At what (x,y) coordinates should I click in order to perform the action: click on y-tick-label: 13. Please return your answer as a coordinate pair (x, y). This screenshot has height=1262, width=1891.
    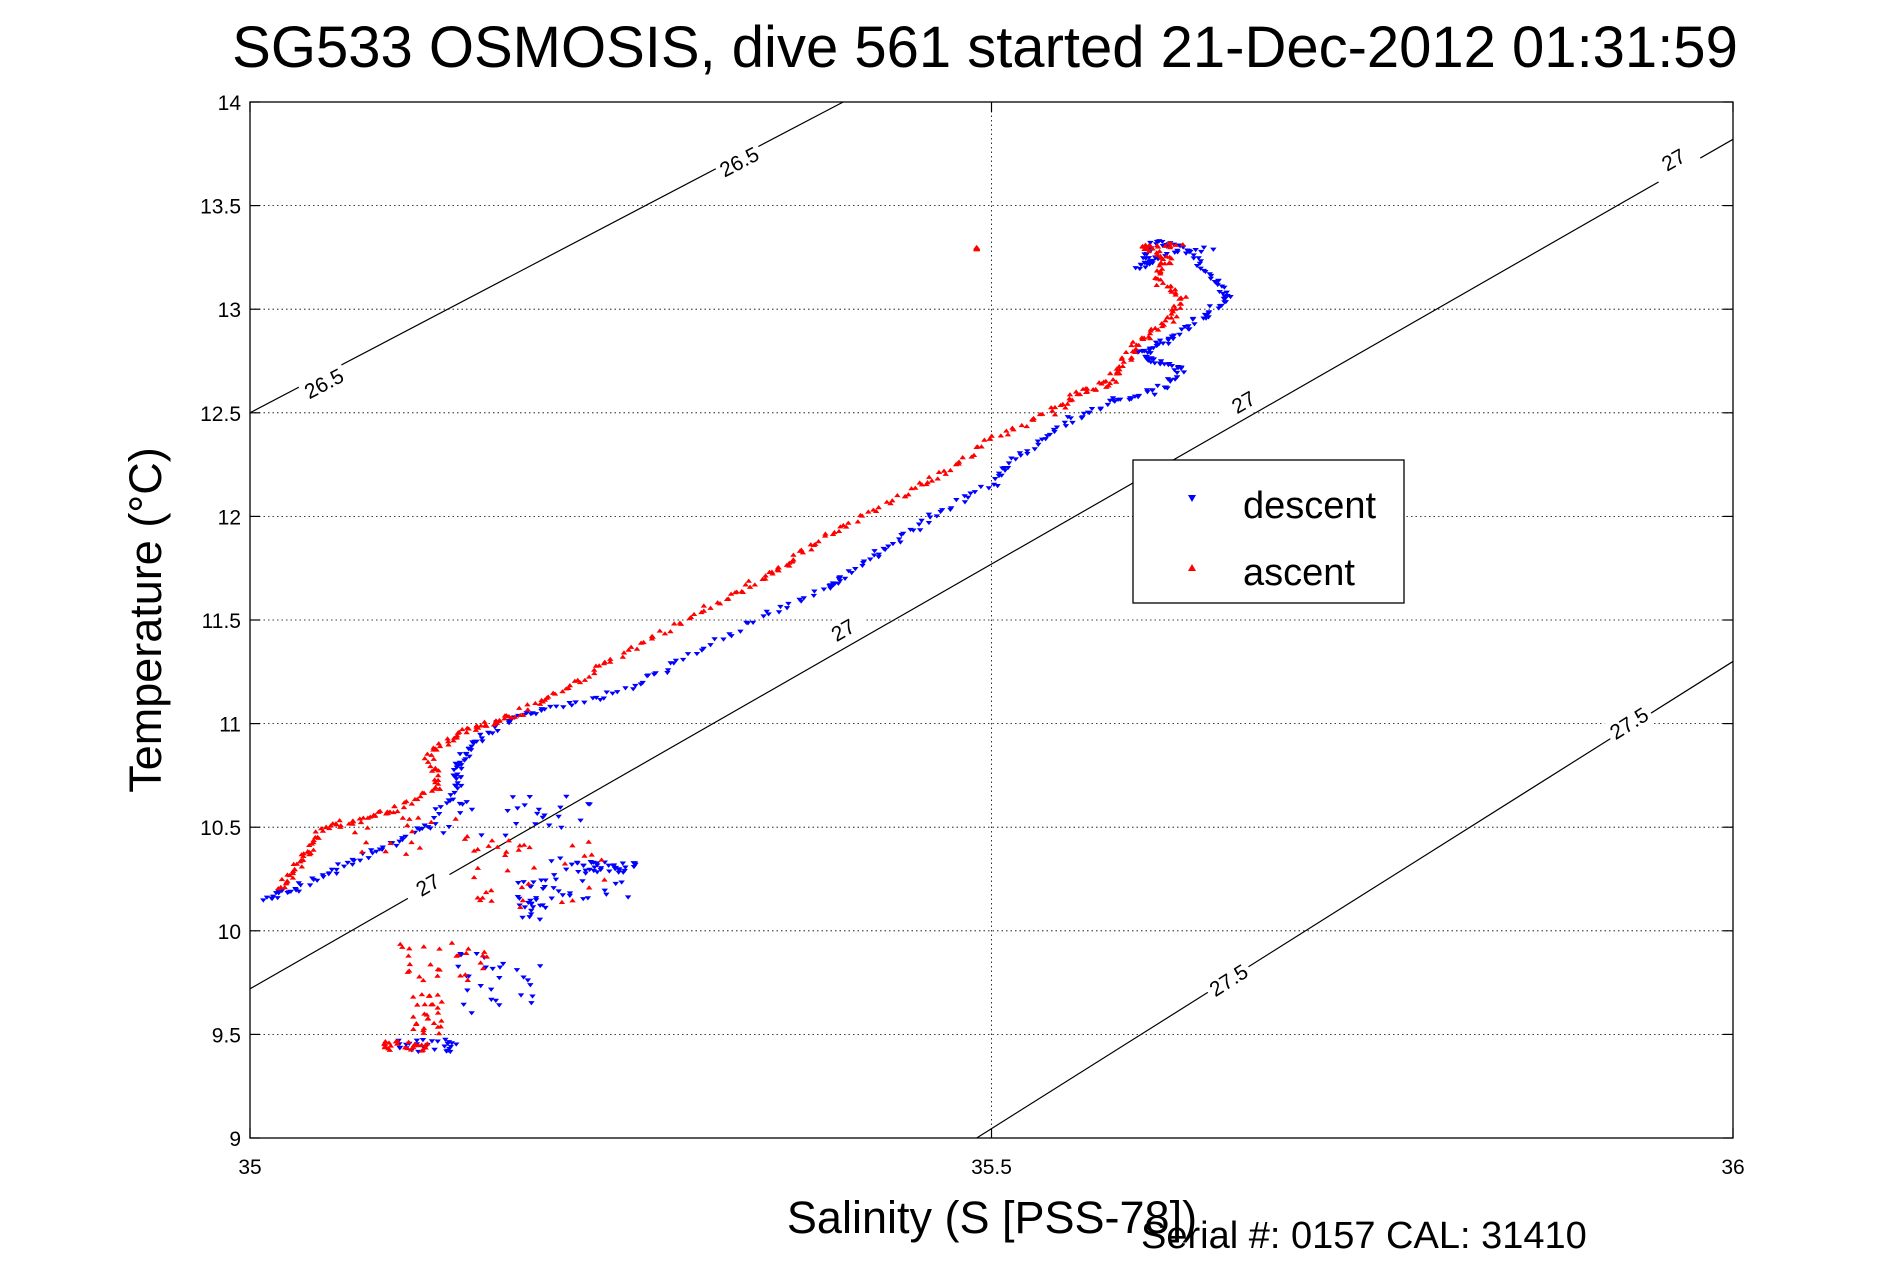
    Looking at the image, I should click on (229, 310).